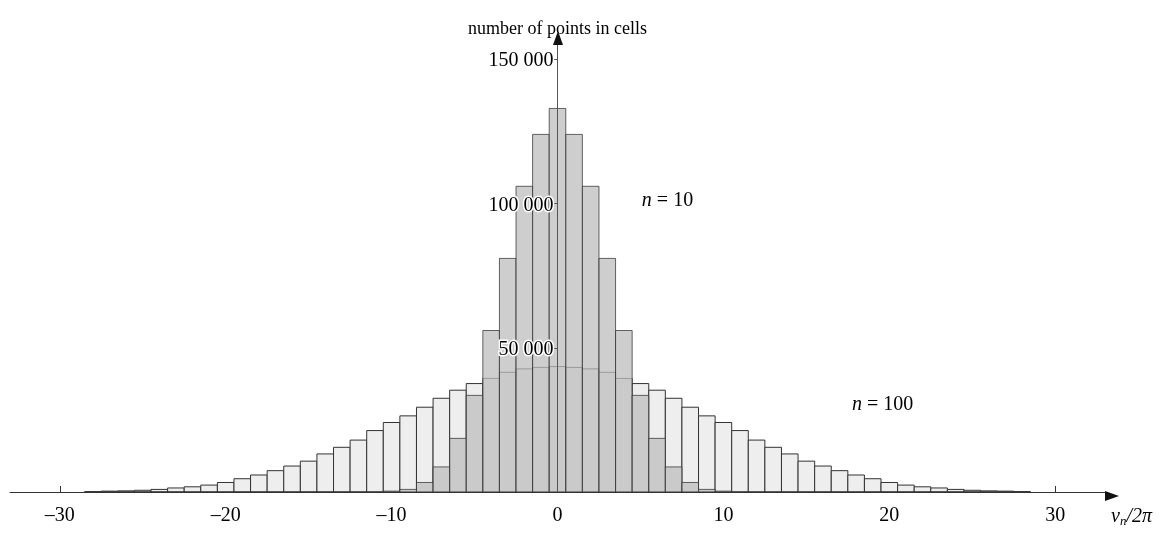 The height and width of the screenshot is (552, 1167). I want to click on annotation: n = 10, so click(667, 198).